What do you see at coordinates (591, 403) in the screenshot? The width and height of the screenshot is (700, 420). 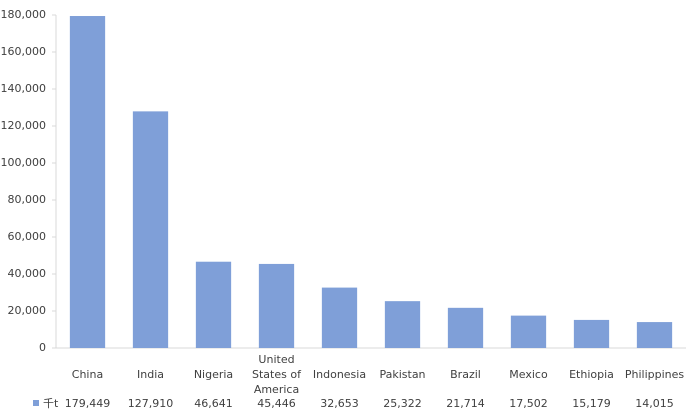 I see `table-value: 15,179` at bounding box center [591, 403].